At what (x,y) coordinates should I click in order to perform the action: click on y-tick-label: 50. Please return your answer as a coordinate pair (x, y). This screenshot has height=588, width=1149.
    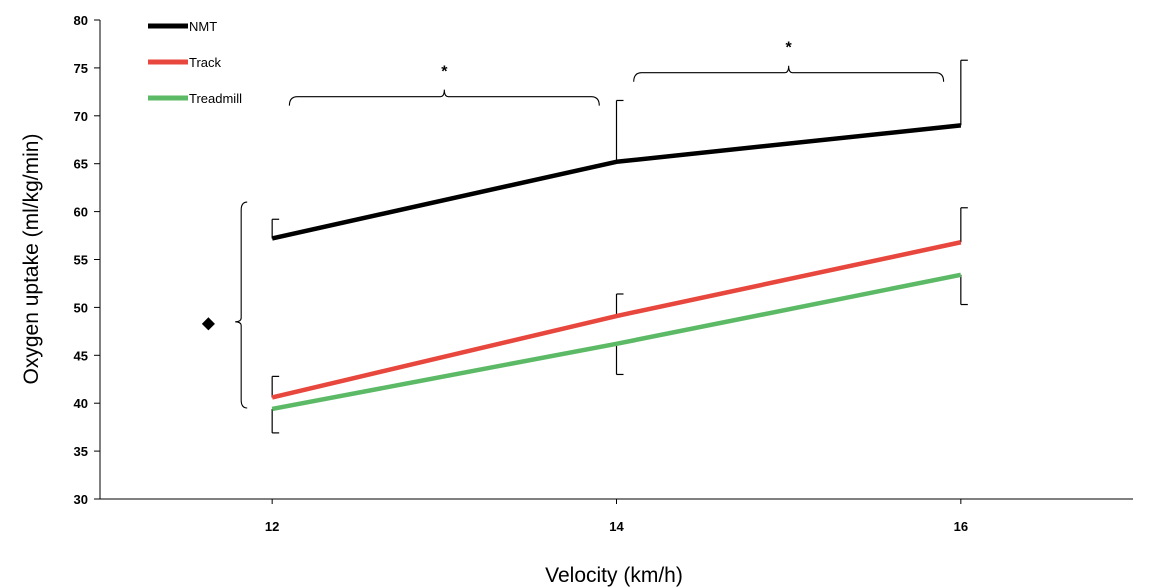
    Looking at the image, I should click on (81, 307).